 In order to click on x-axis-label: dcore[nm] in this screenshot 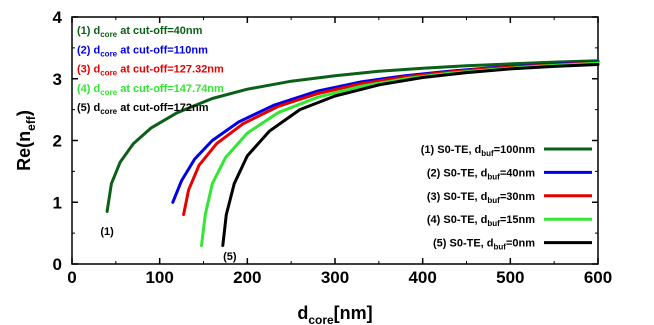, I will do `click(334, 314)`.